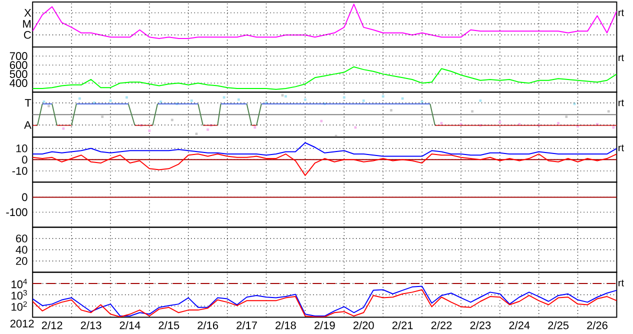 This screenshot has height=334, width=633. Describe the element at coordinates (19, 74) in the screenshot. I see `y-tick-label: 500` at that location.